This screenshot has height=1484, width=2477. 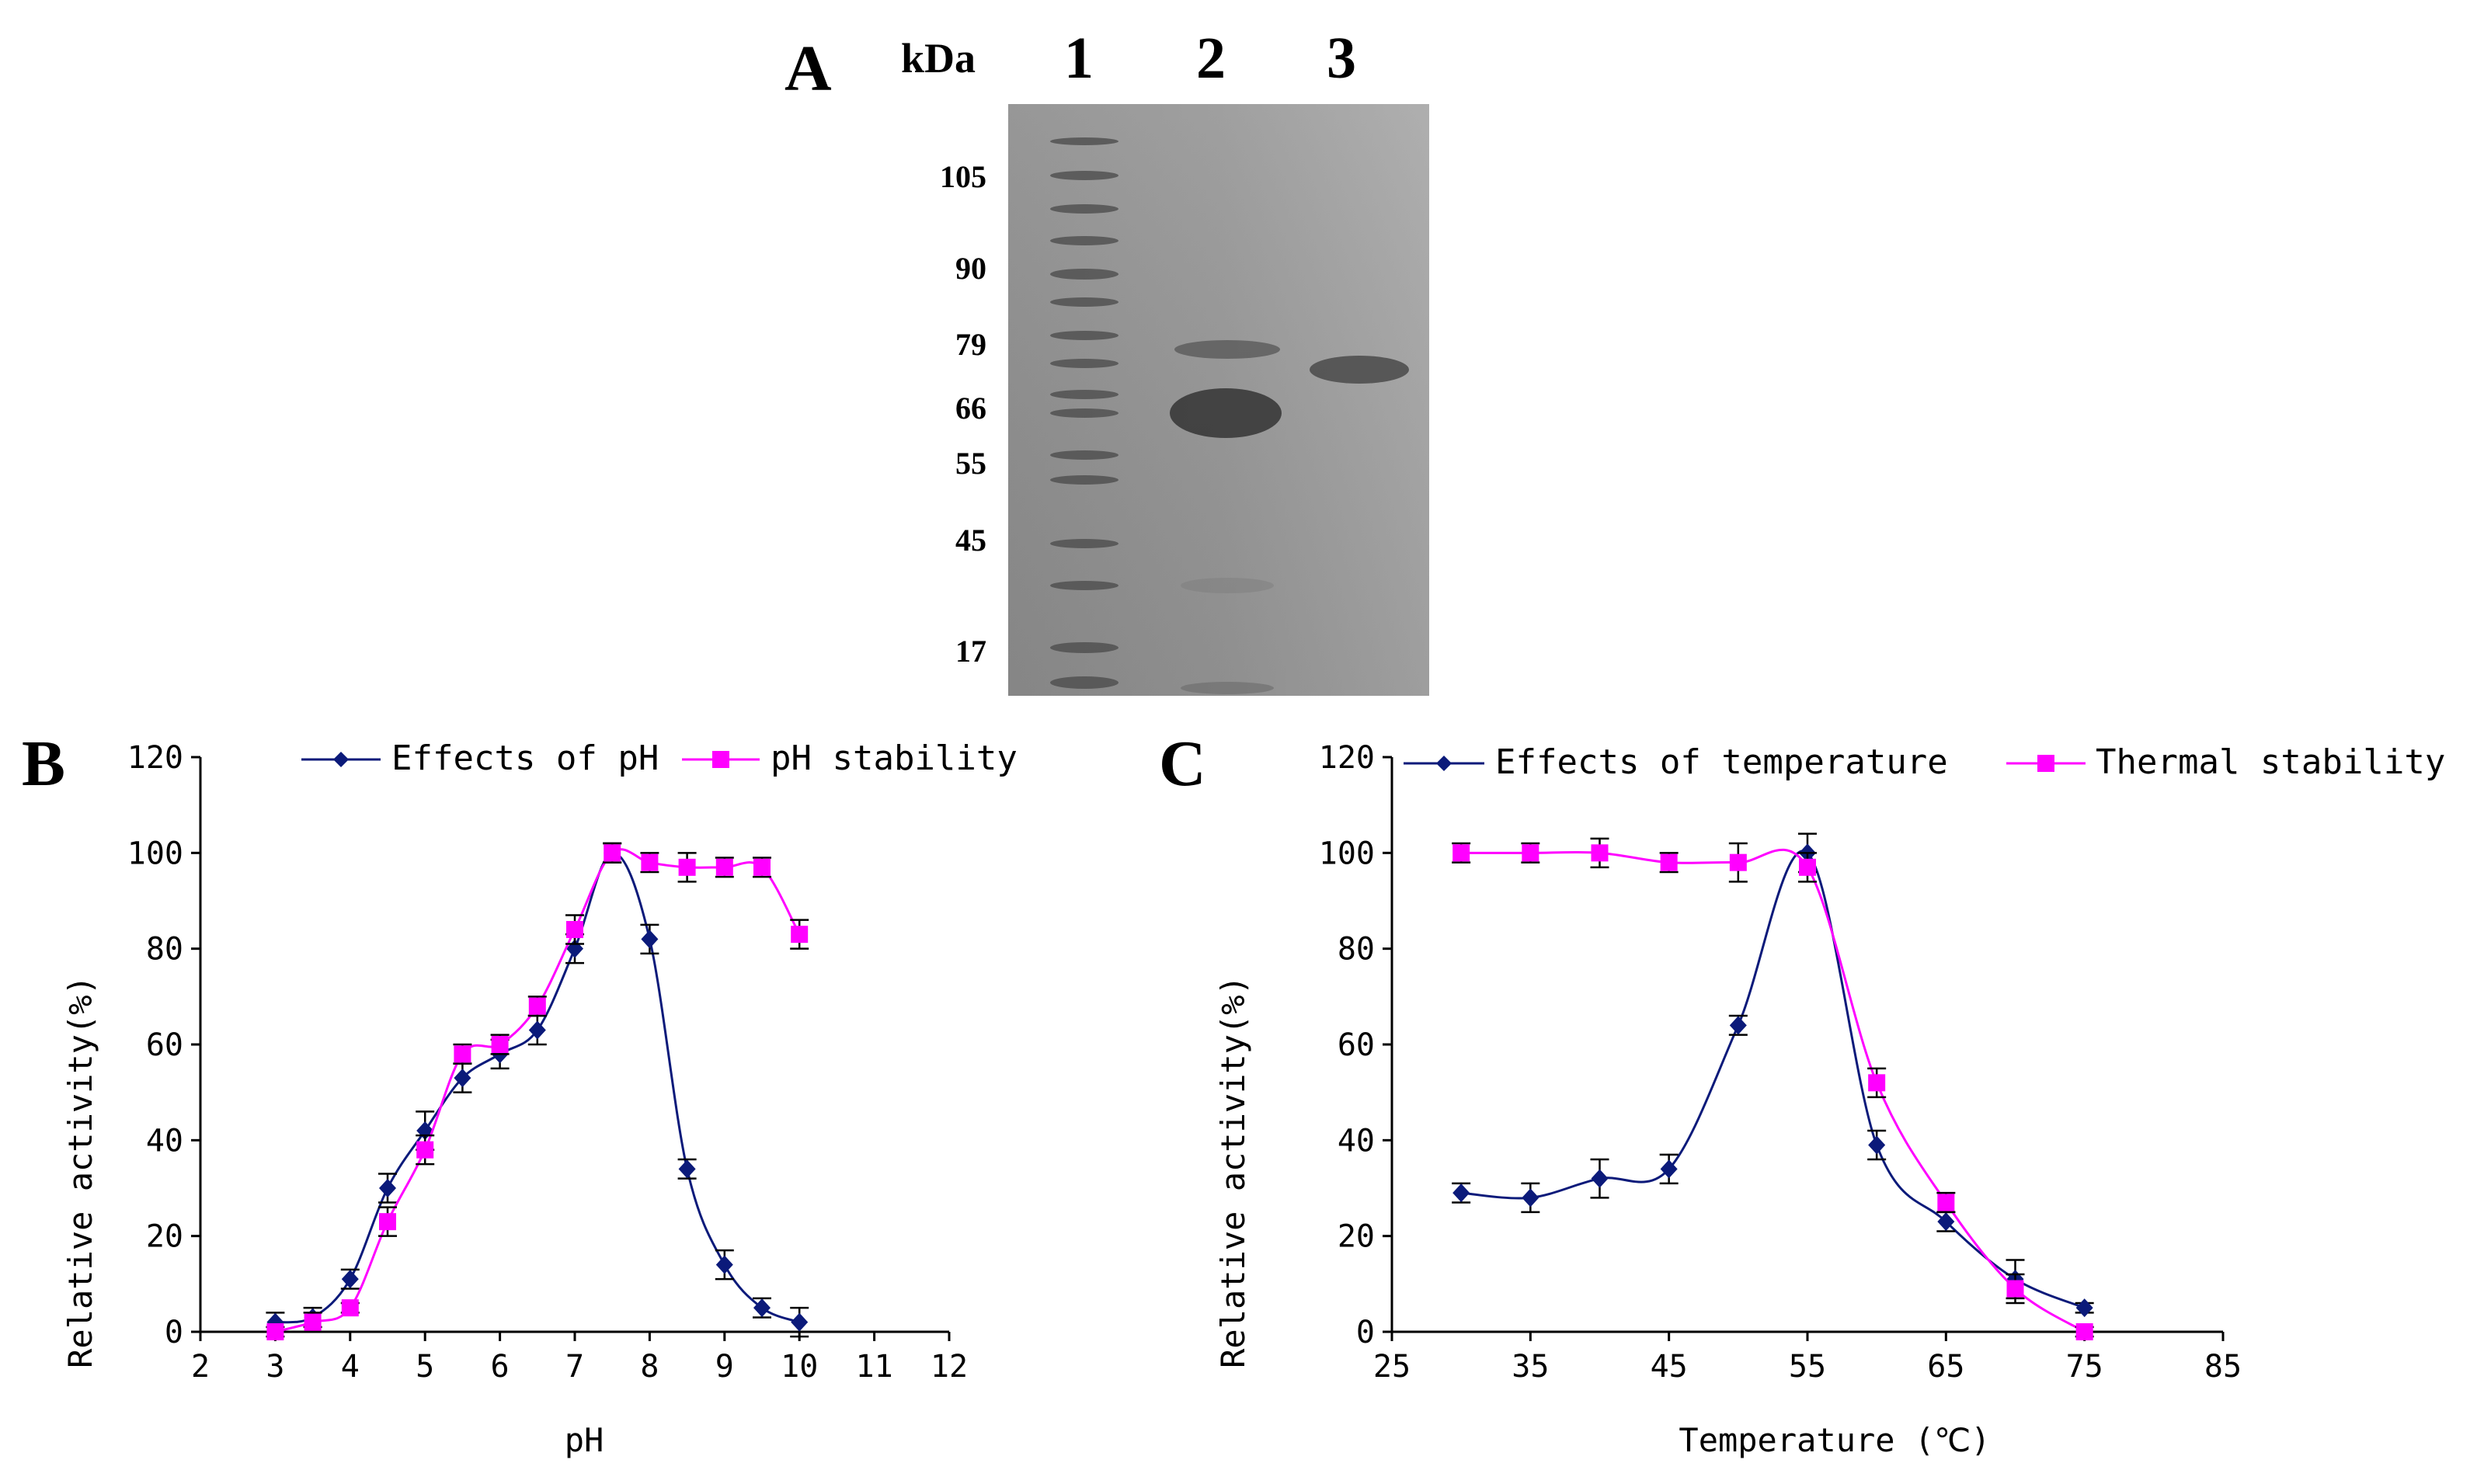 I want to click on x-tick-label: 75, so click(x=2084, y=1367).